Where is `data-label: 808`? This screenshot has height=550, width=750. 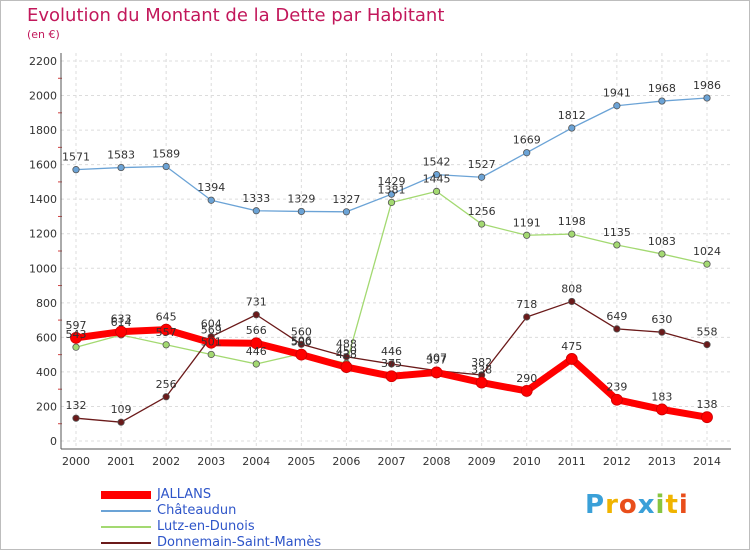
data-label: 808 is located at coordinates (571, 288).